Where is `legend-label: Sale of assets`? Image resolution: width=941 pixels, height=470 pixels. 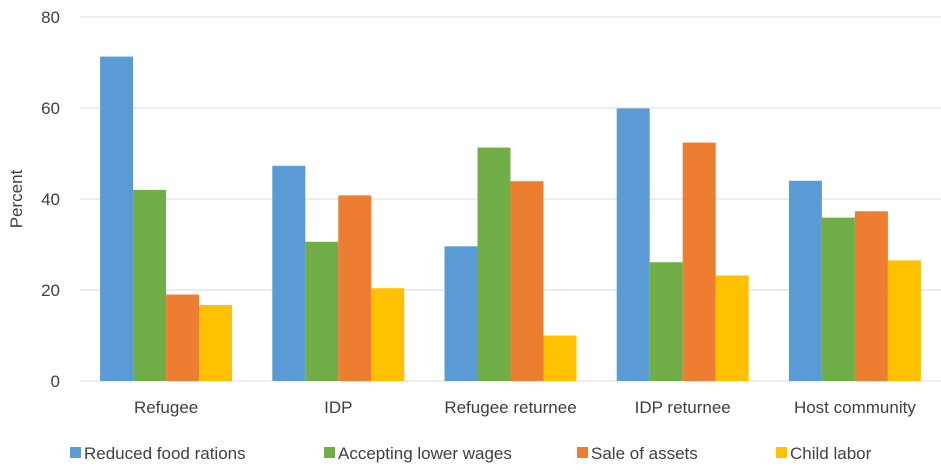
legend-label: Sale of assets is located at coordinates (644, 453).